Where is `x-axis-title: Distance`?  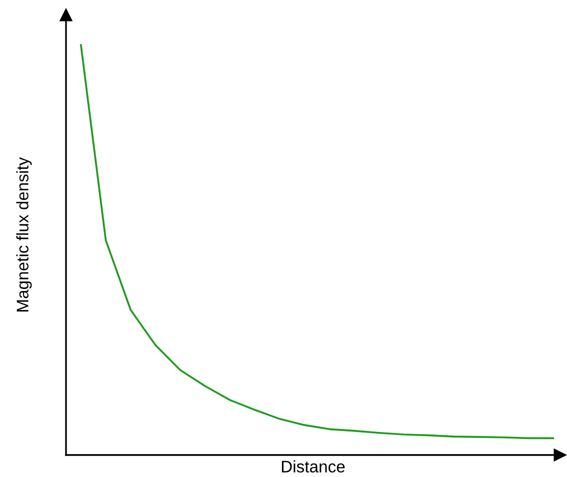
x-axis-title: Distance is located at coordinates (313, 466).